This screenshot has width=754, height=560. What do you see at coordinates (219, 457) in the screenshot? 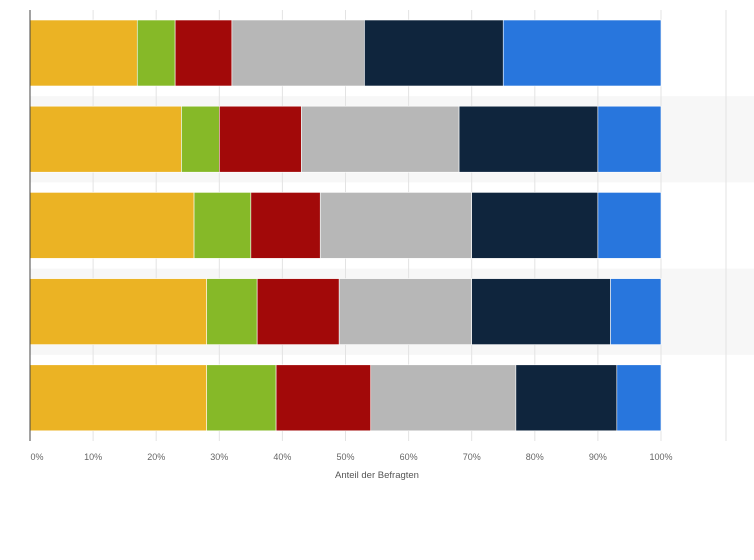
I see `x-tick-label: 30%` at bounding box center [219, 457].